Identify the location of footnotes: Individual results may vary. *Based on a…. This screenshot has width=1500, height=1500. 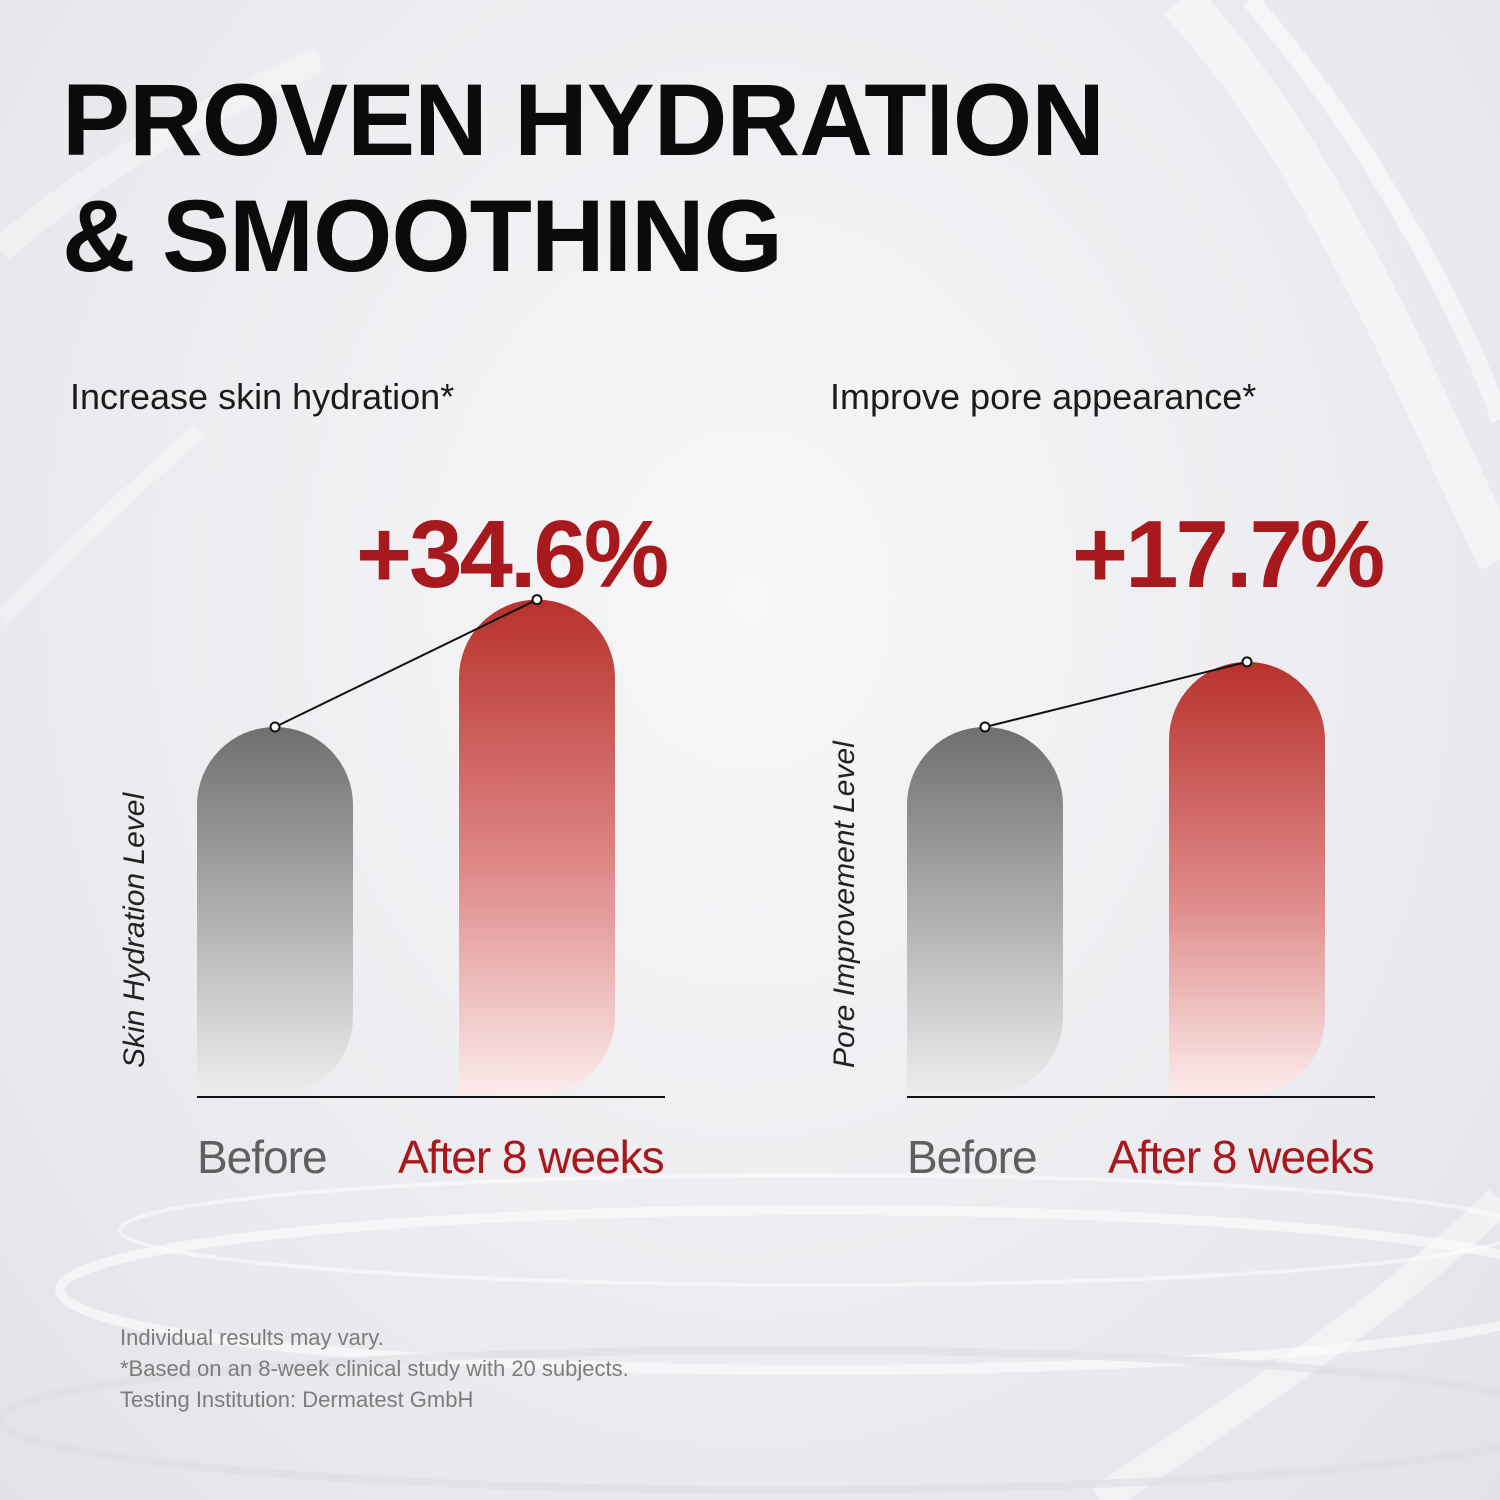
(374, 1368).